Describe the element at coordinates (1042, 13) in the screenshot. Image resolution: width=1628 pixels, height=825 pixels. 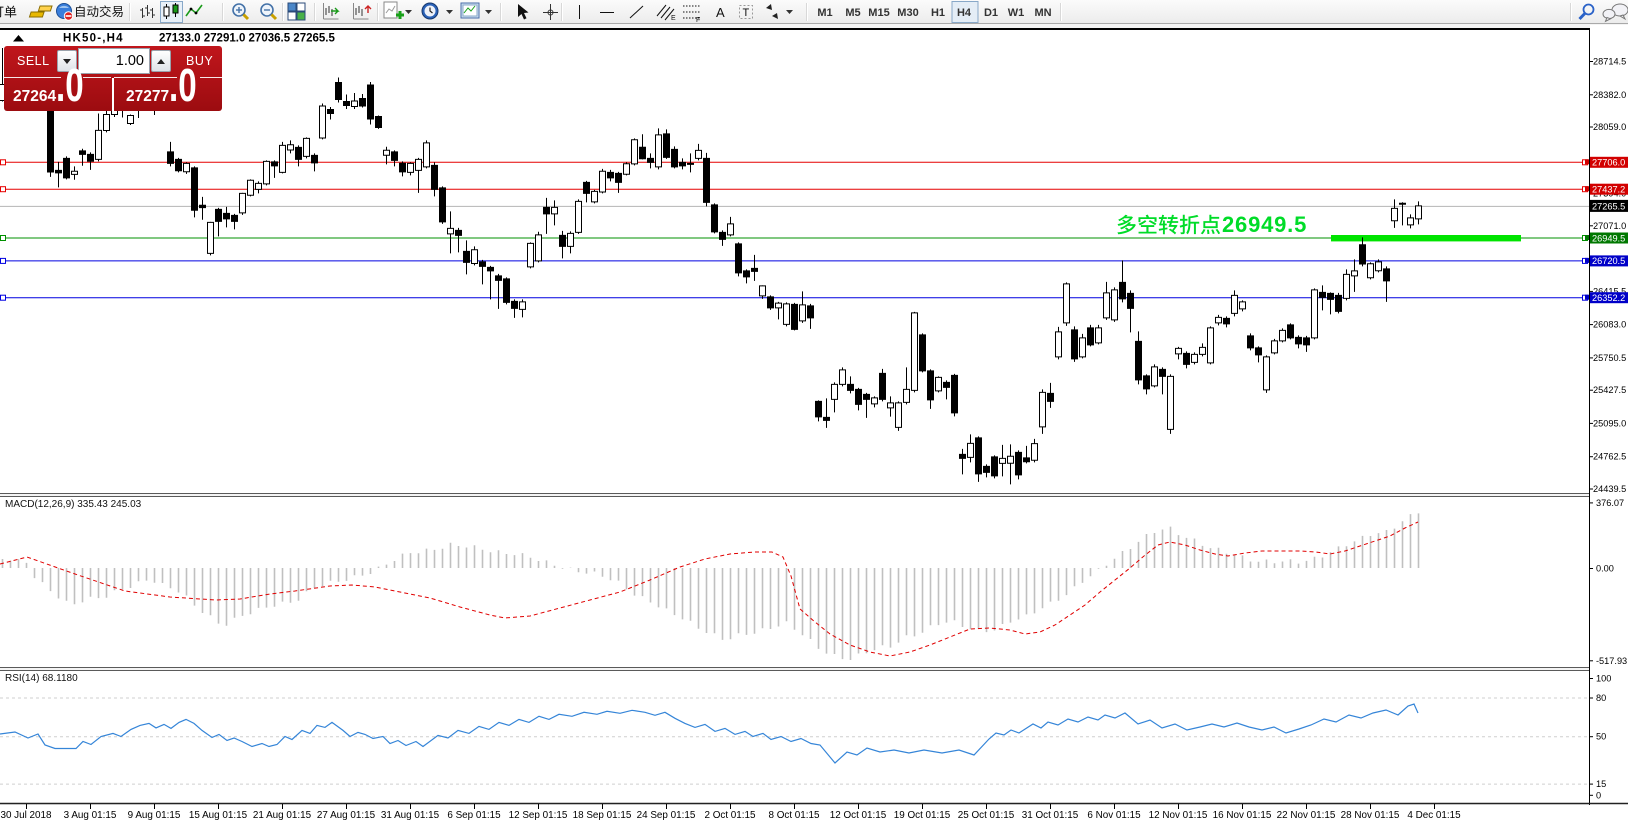
I see `svg-text: MN` at that location.